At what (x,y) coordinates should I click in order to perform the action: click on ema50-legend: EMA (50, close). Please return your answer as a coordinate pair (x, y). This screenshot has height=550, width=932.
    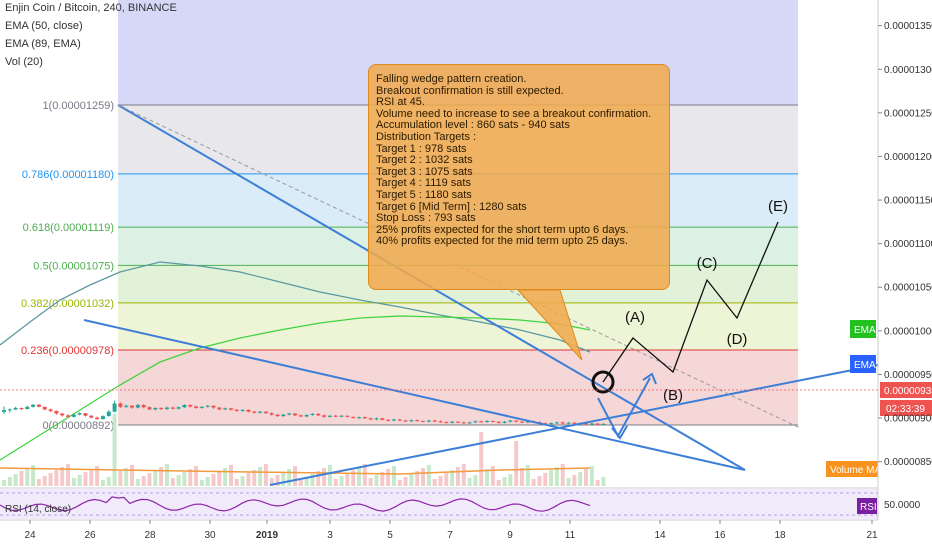
    Looking at the image, I should click on (44, 26).